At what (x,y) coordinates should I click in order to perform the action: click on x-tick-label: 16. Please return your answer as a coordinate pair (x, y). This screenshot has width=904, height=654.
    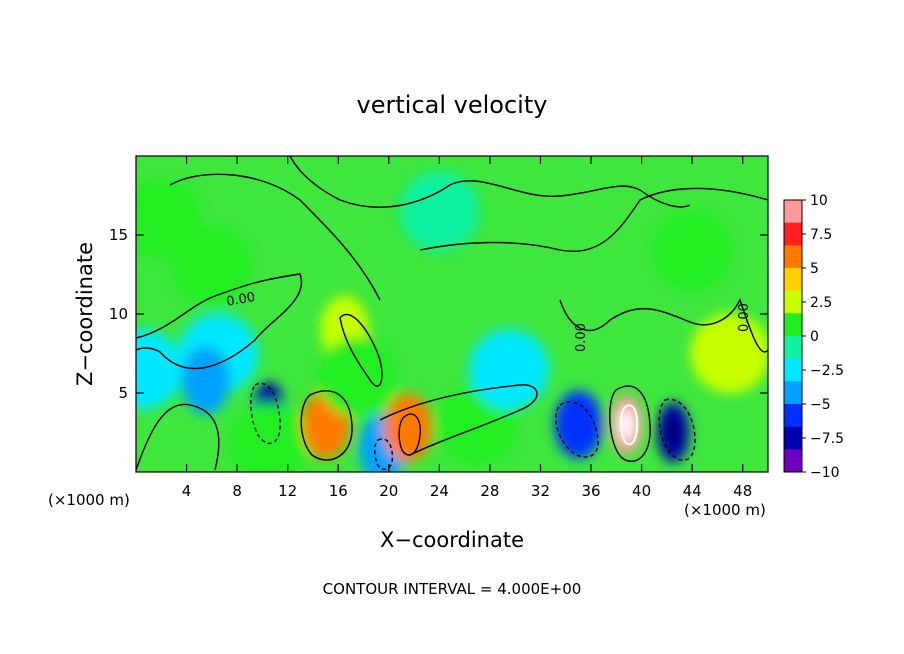
    Looking at the image, I should click on (338, 491).